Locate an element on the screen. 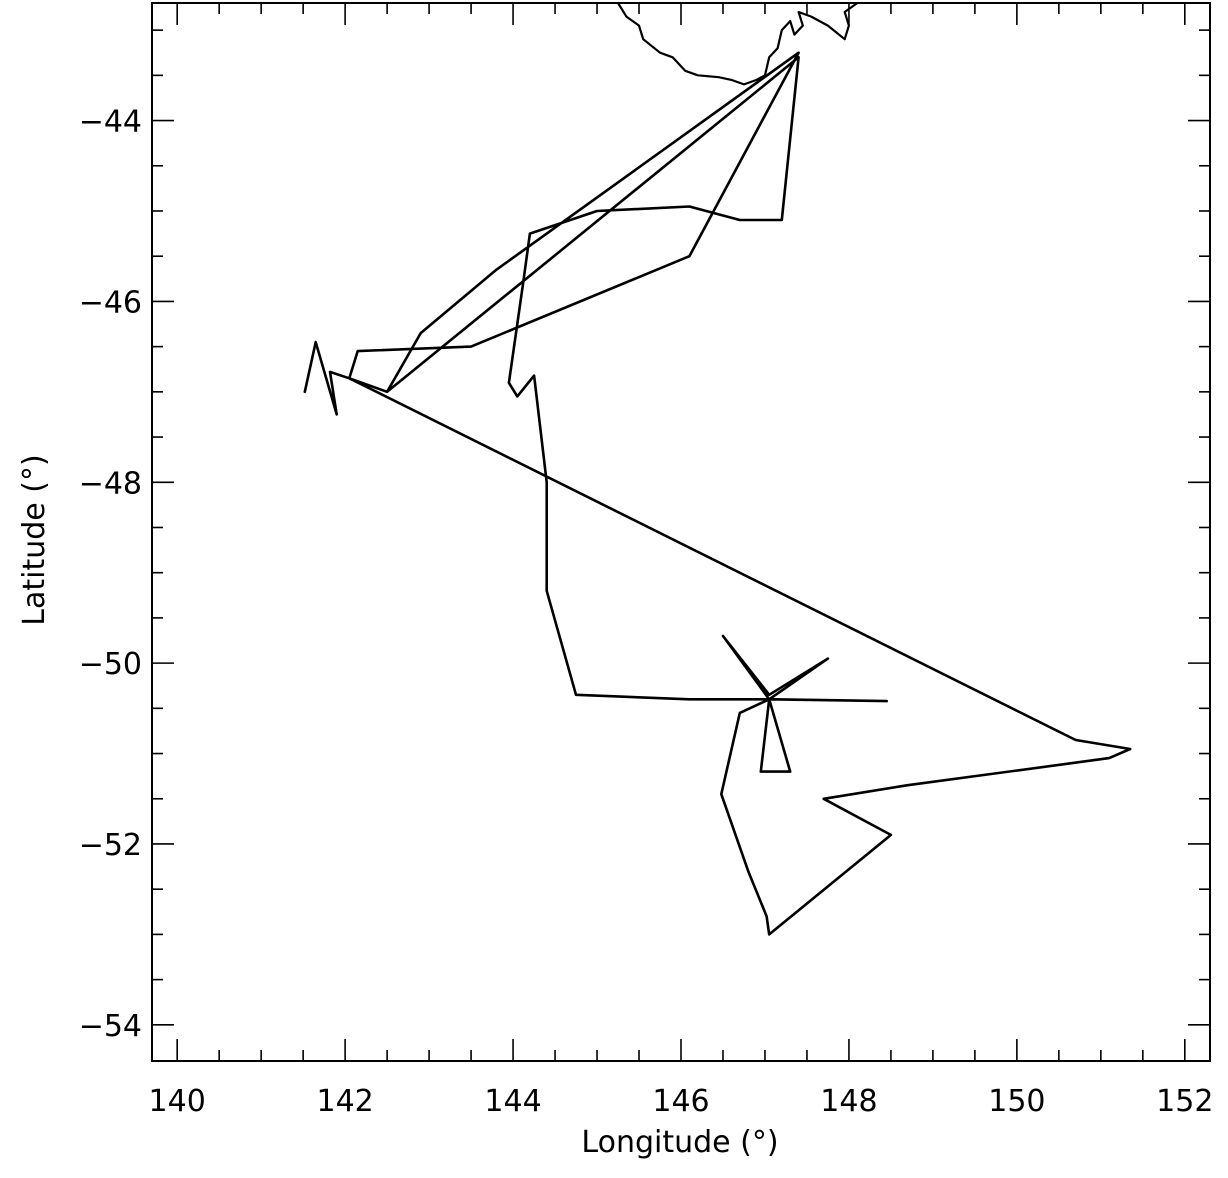  x-tick-label: 142 is located at coordinates (344, 1101).